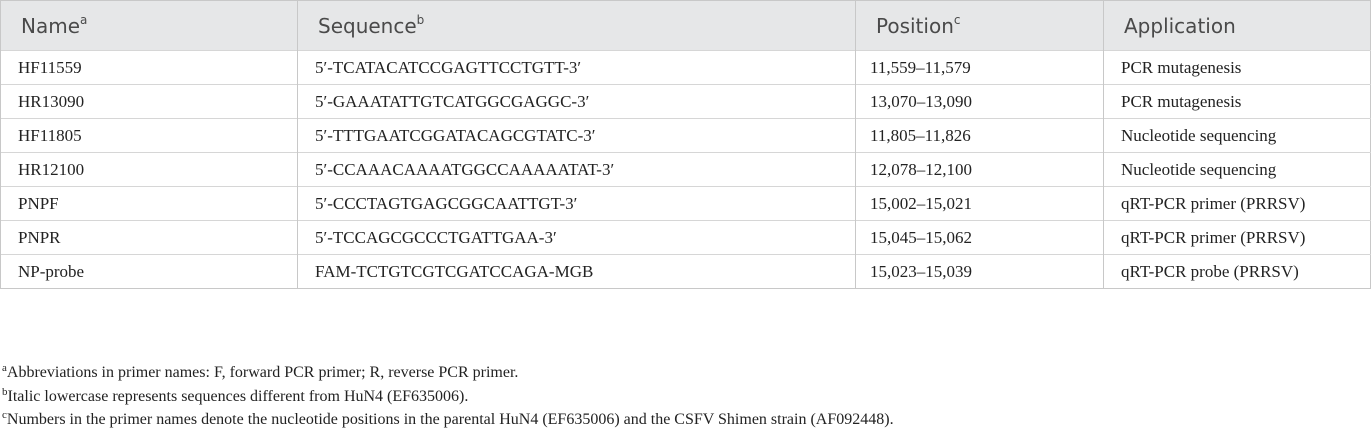 Image resolution: width=1372 pixels, height=431 pixels. Describe the element at coordinates (979, 237) in the screenshot. I see `table-cell: 15,045–15,062` at that location.